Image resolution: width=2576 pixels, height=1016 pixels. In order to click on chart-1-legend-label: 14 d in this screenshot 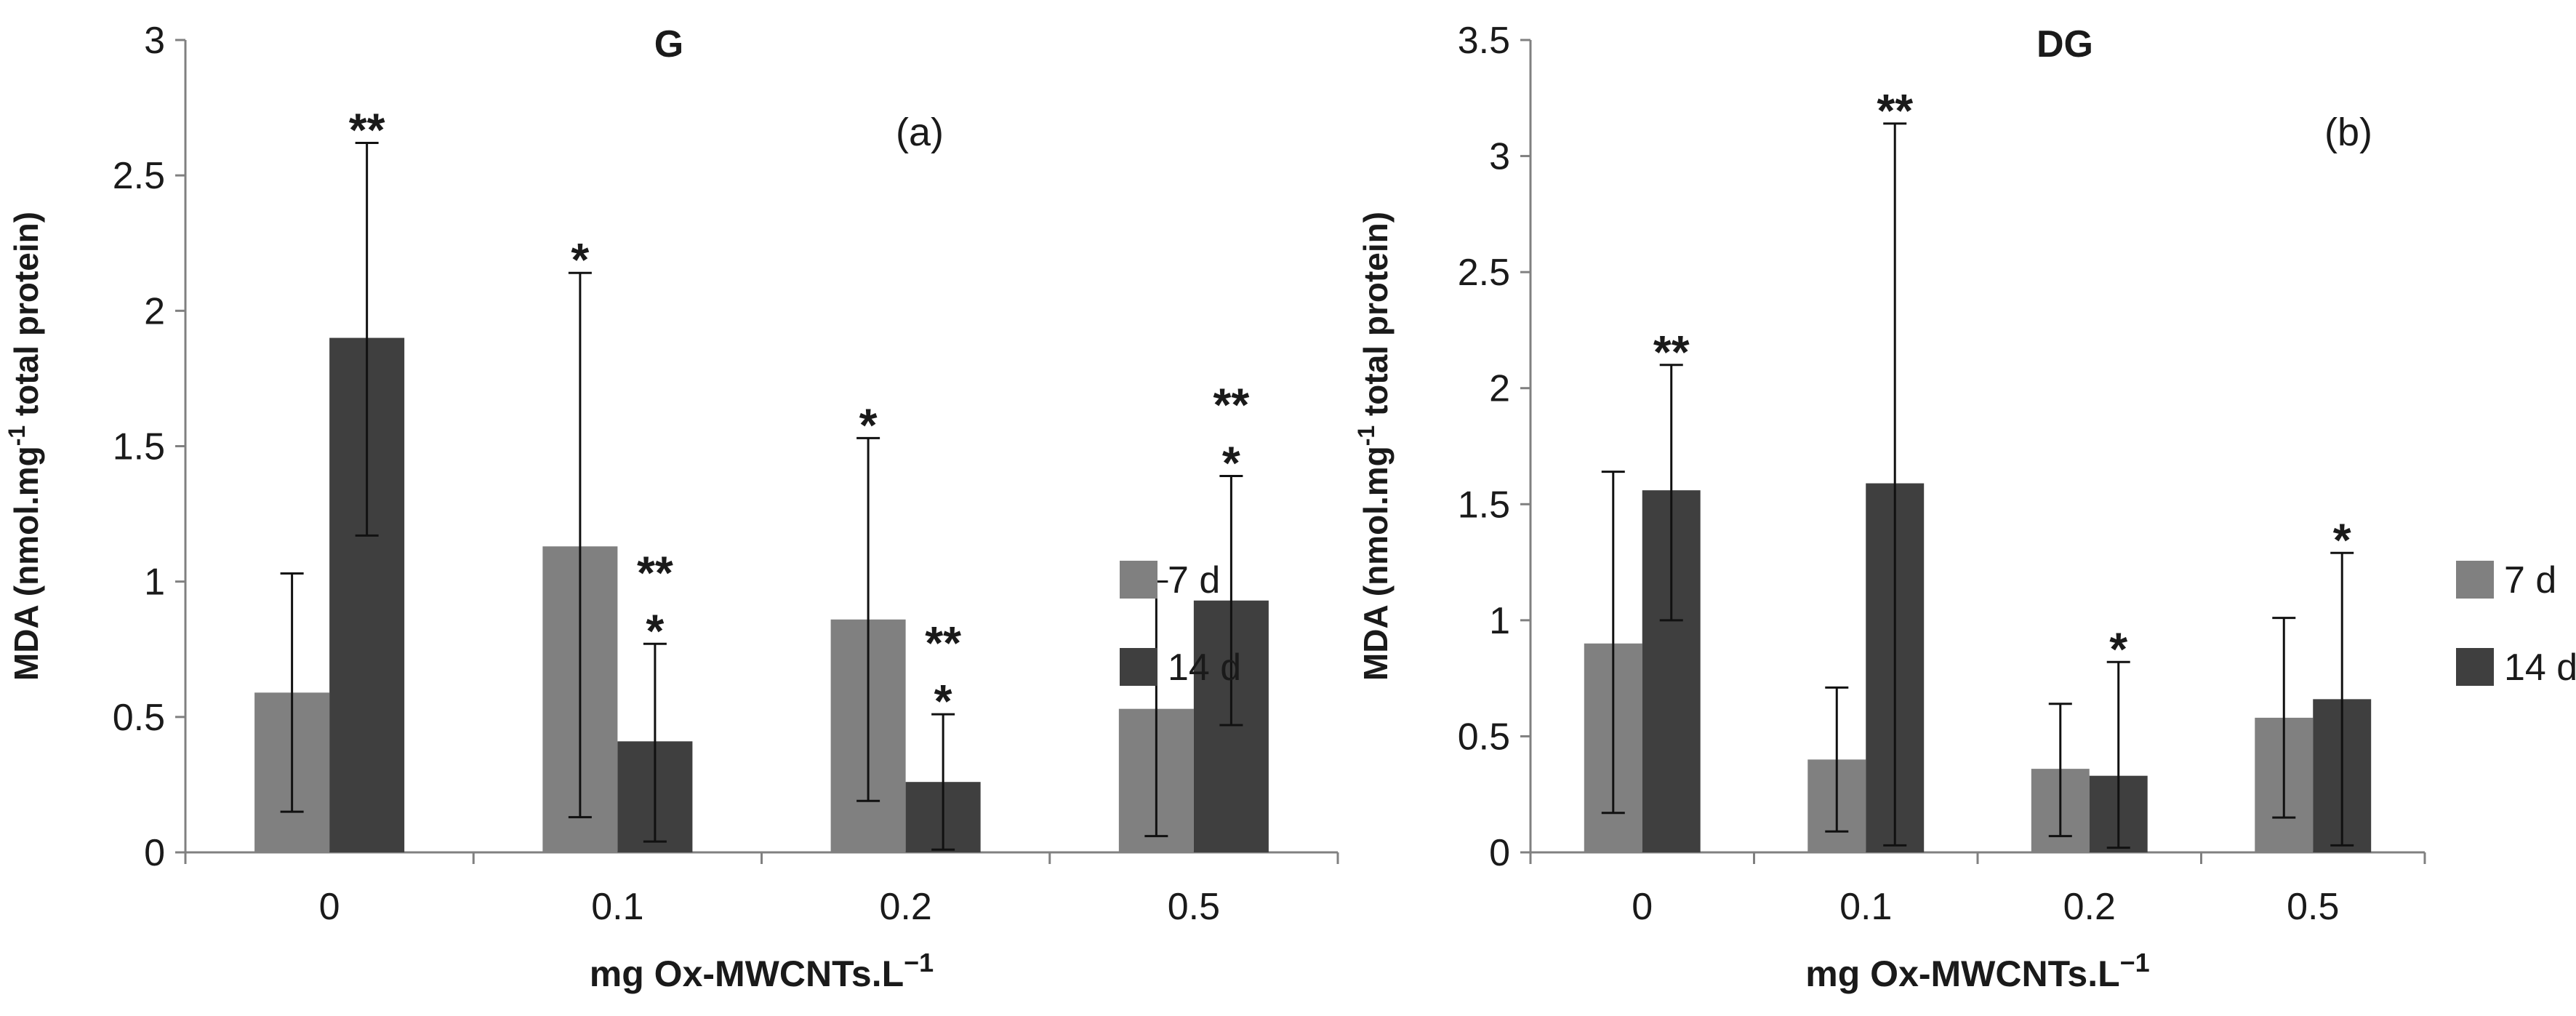, I will do `click(2540, 668)`.